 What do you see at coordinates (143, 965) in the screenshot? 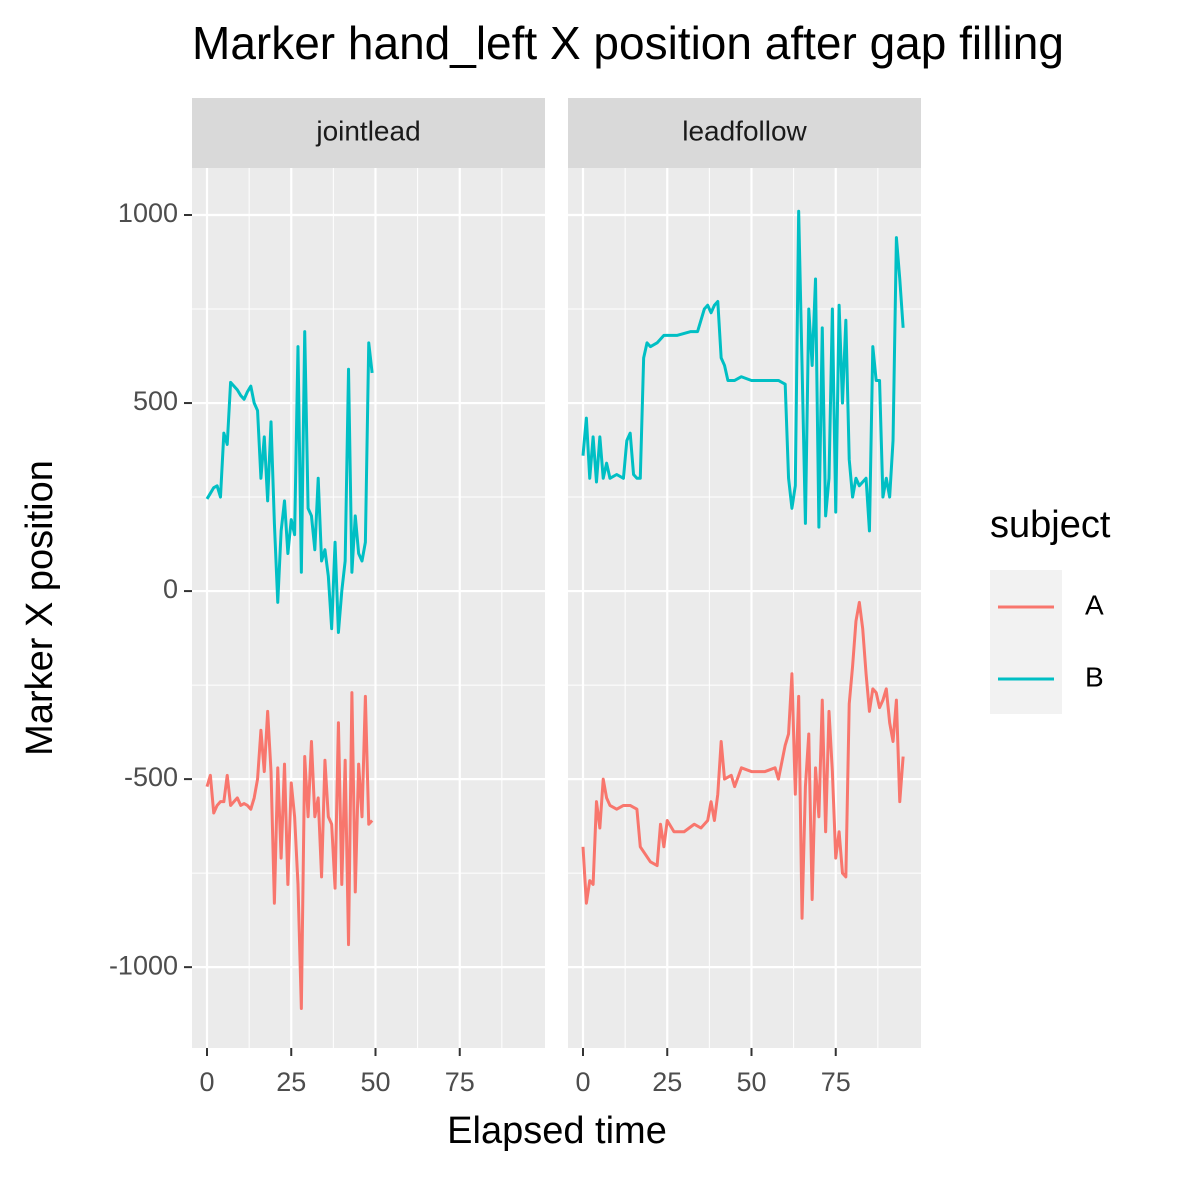
I see `y-tick-label: -1000` at bounding box center [143, 965].